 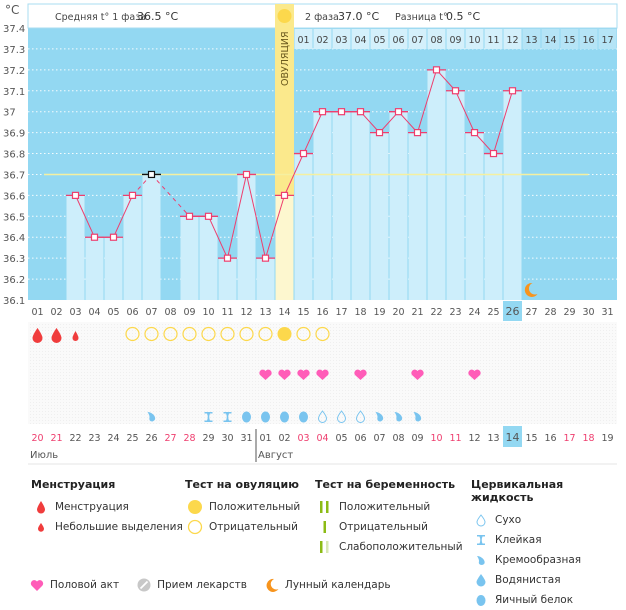 I want to click on calendar-date-label: 25, so click(x=132, y=438).